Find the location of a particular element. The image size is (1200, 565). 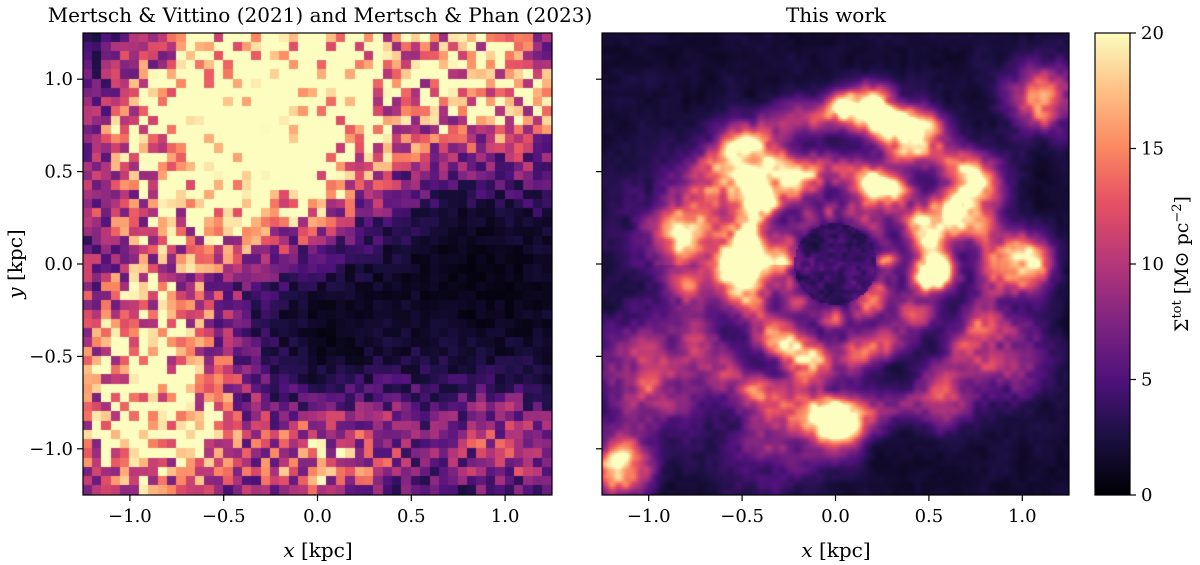

left-y-ticks: −1.0 −0.5 0.0 0.5 1.0 is located at coordinates (56, 264).